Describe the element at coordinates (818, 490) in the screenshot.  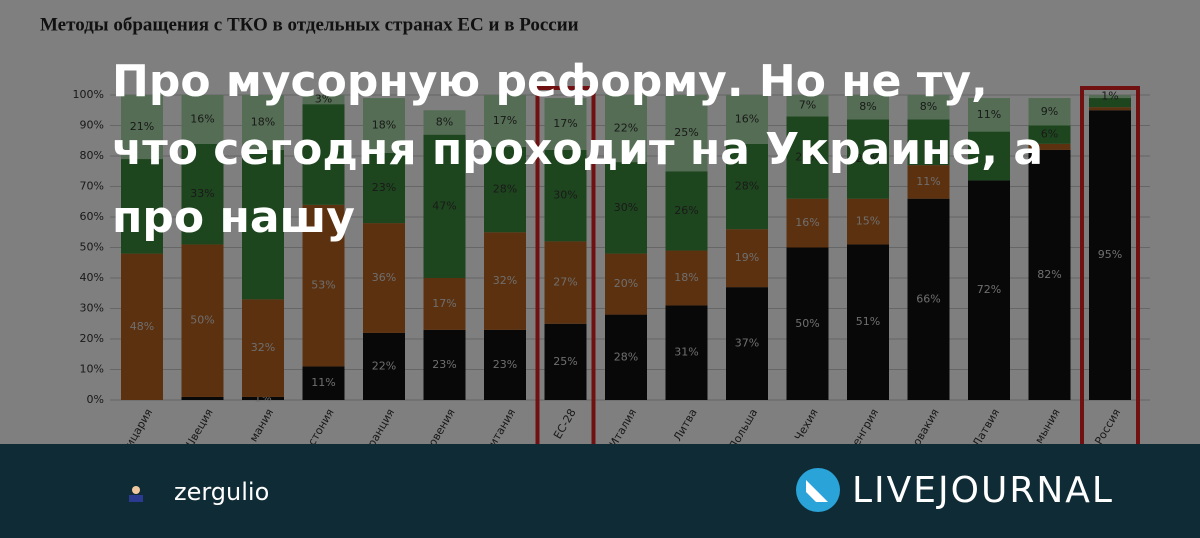
I see `logo-icon` at that location.